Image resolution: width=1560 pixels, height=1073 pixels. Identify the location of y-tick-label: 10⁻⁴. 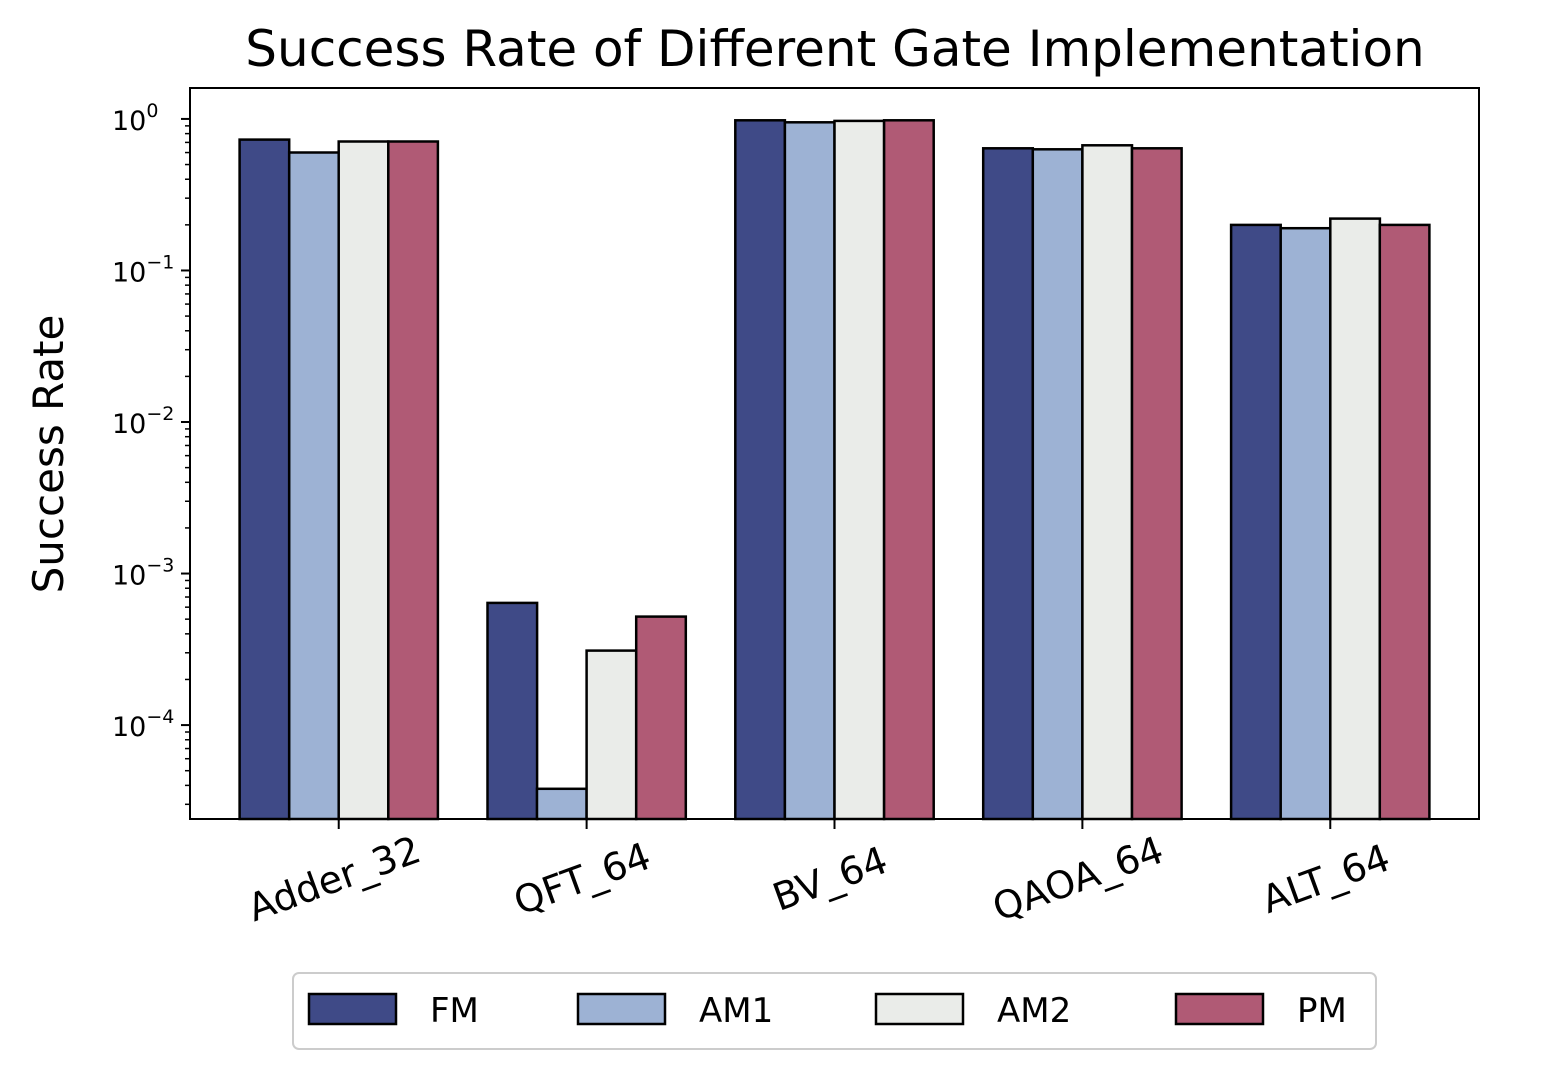
(143, 724).